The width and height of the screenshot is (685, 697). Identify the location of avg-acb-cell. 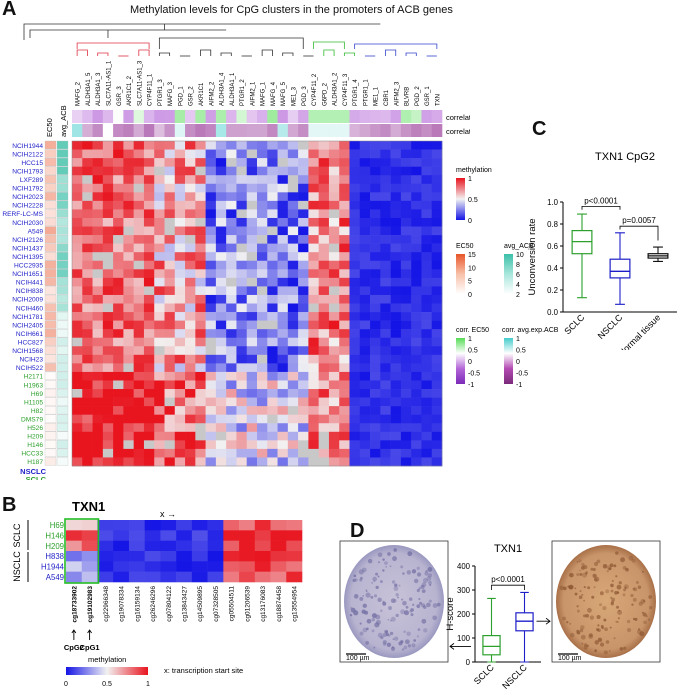
(62, 410).